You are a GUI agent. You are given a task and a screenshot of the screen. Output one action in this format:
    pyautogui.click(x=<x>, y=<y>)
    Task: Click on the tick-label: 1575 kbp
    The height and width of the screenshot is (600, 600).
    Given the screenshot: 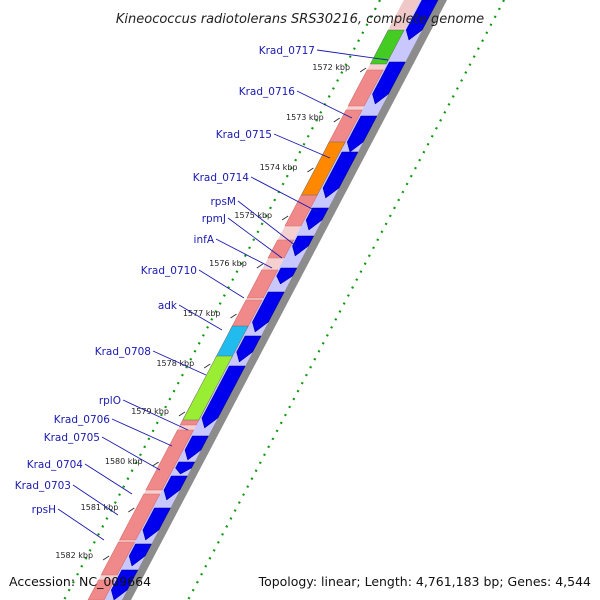 What is the action you would take?
    pyautogui.click(x=253, y=215)
    